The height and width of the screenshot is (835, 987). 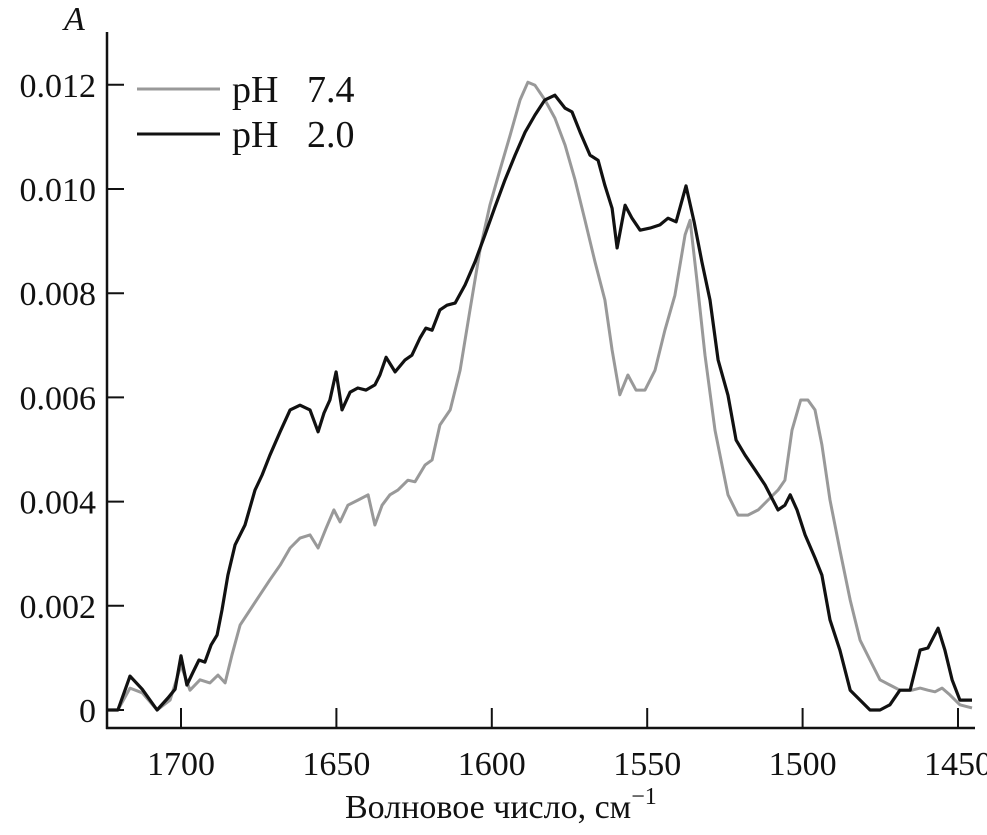 What do you see at coordinates (58, 86) in the screenshot?
I see `y-tick-label: 0.012` at bounding box center [58, 86].